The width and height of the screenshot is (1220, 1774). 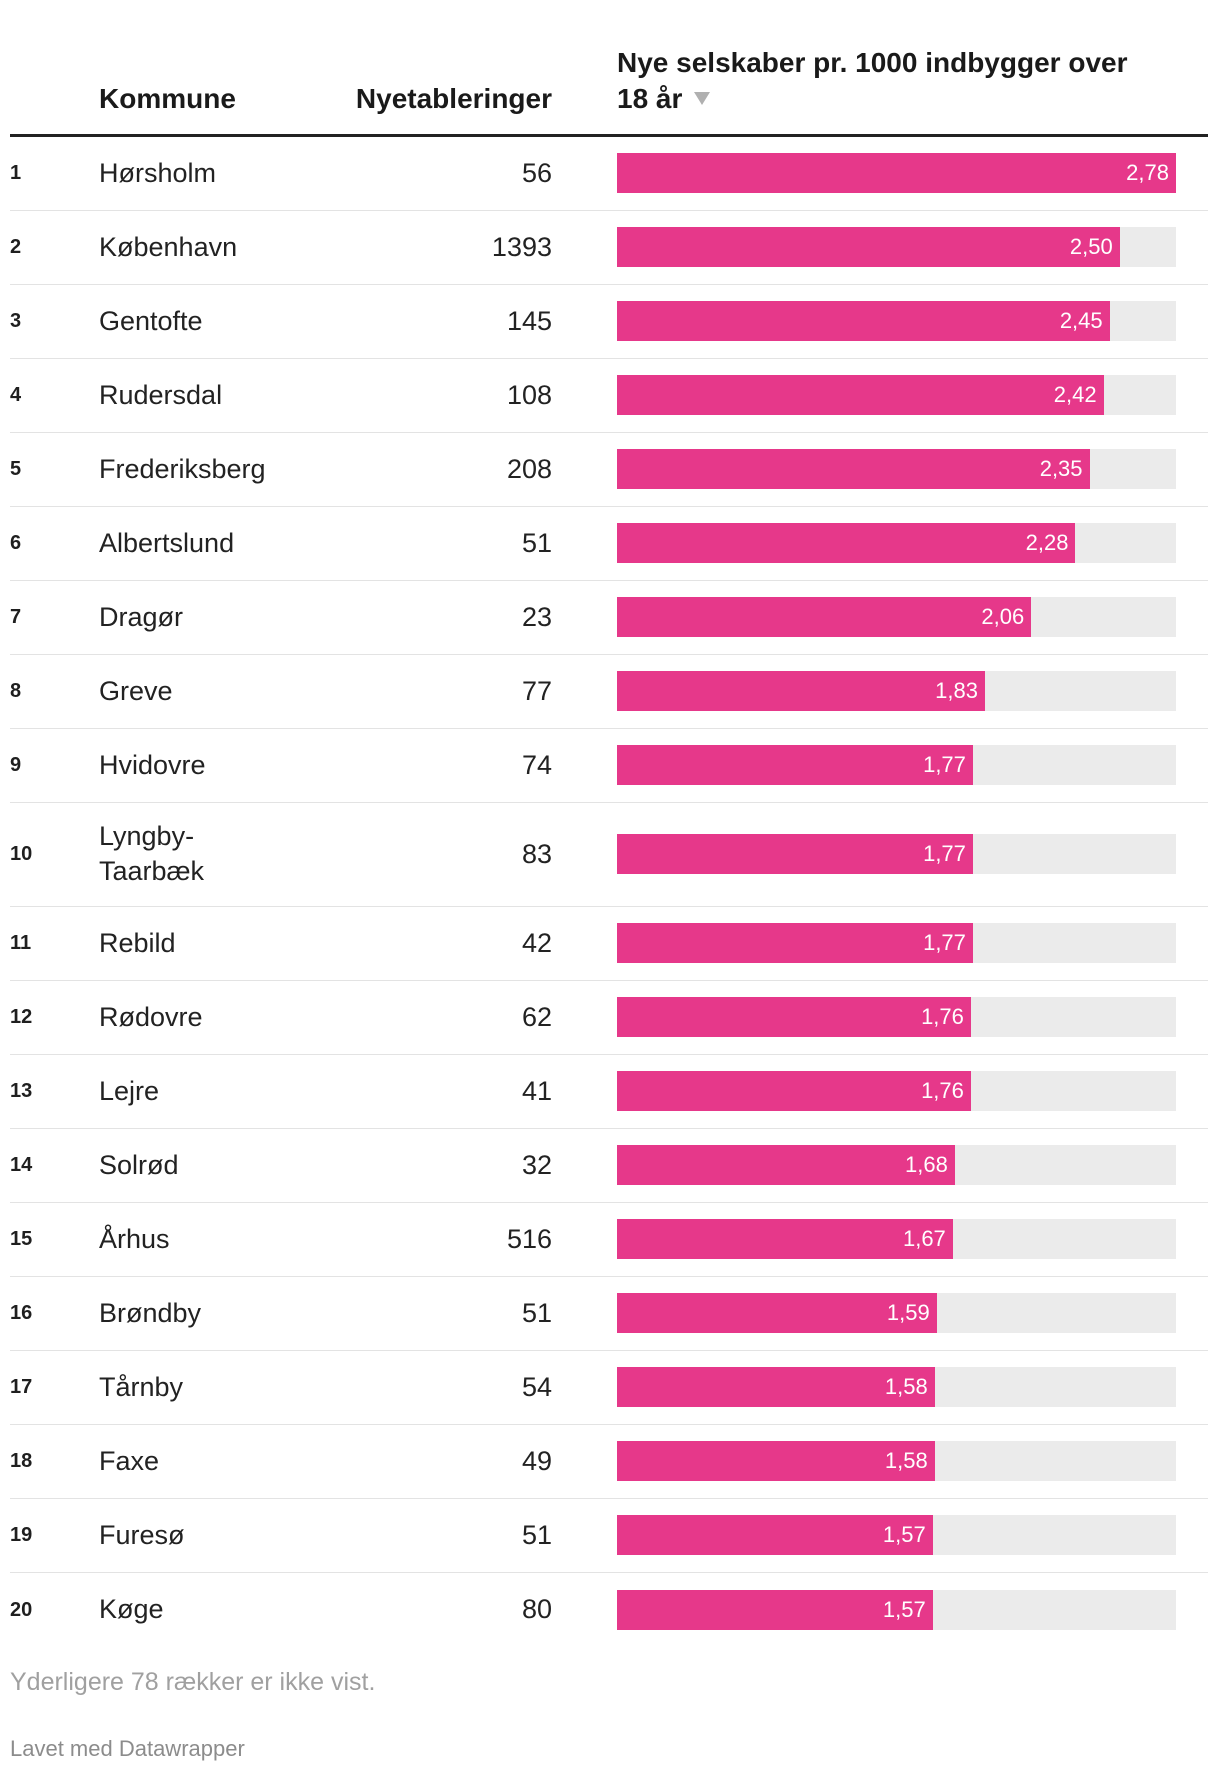 I want to click on bar-value-label: 1,76, so click(x=942, y=1016).